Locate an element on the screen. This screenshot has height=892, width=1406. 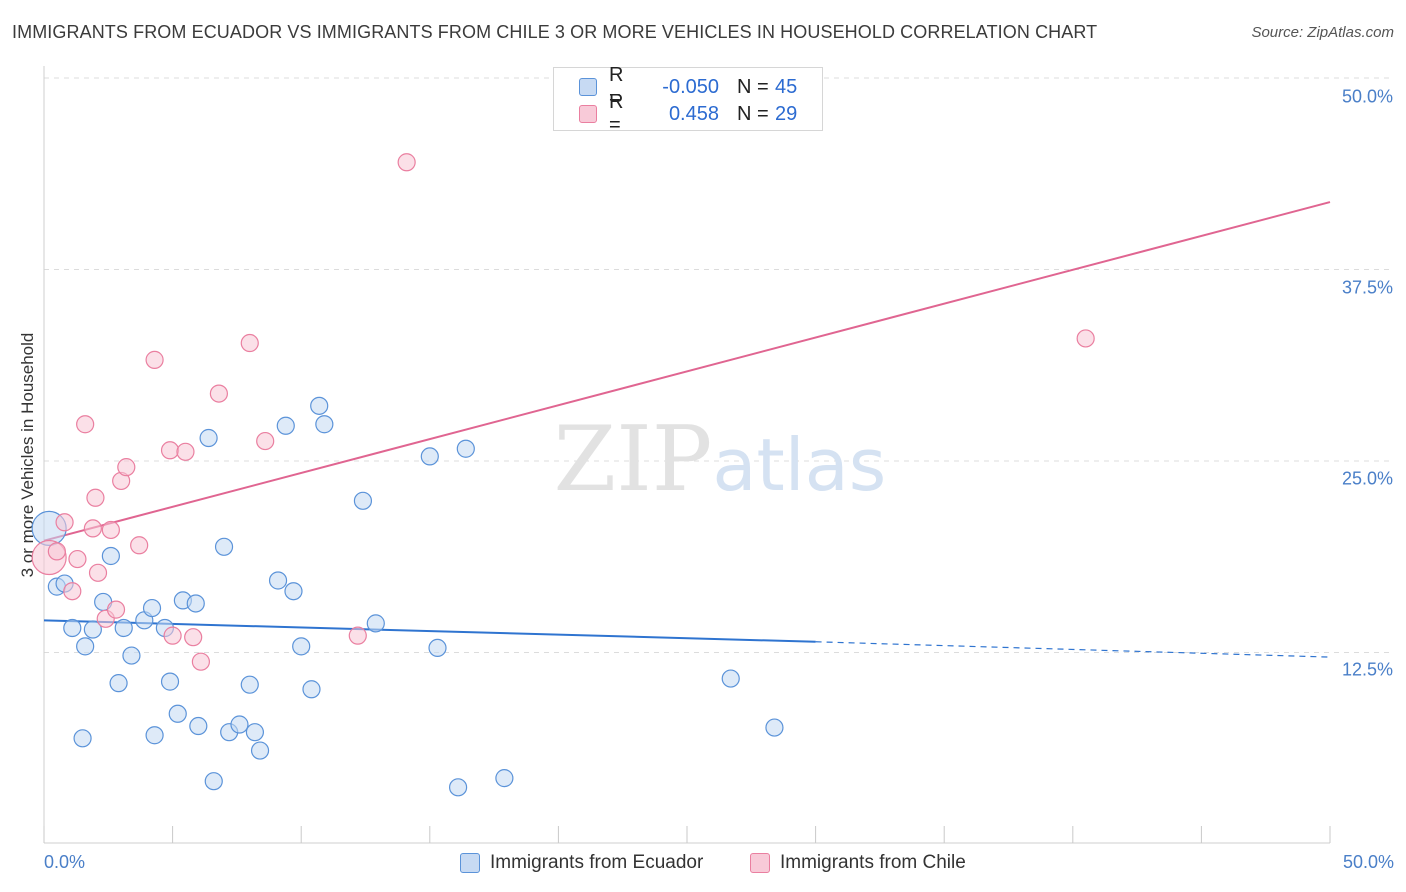
y-tick-label: 37.5% is located at coordinates (1367, 287).